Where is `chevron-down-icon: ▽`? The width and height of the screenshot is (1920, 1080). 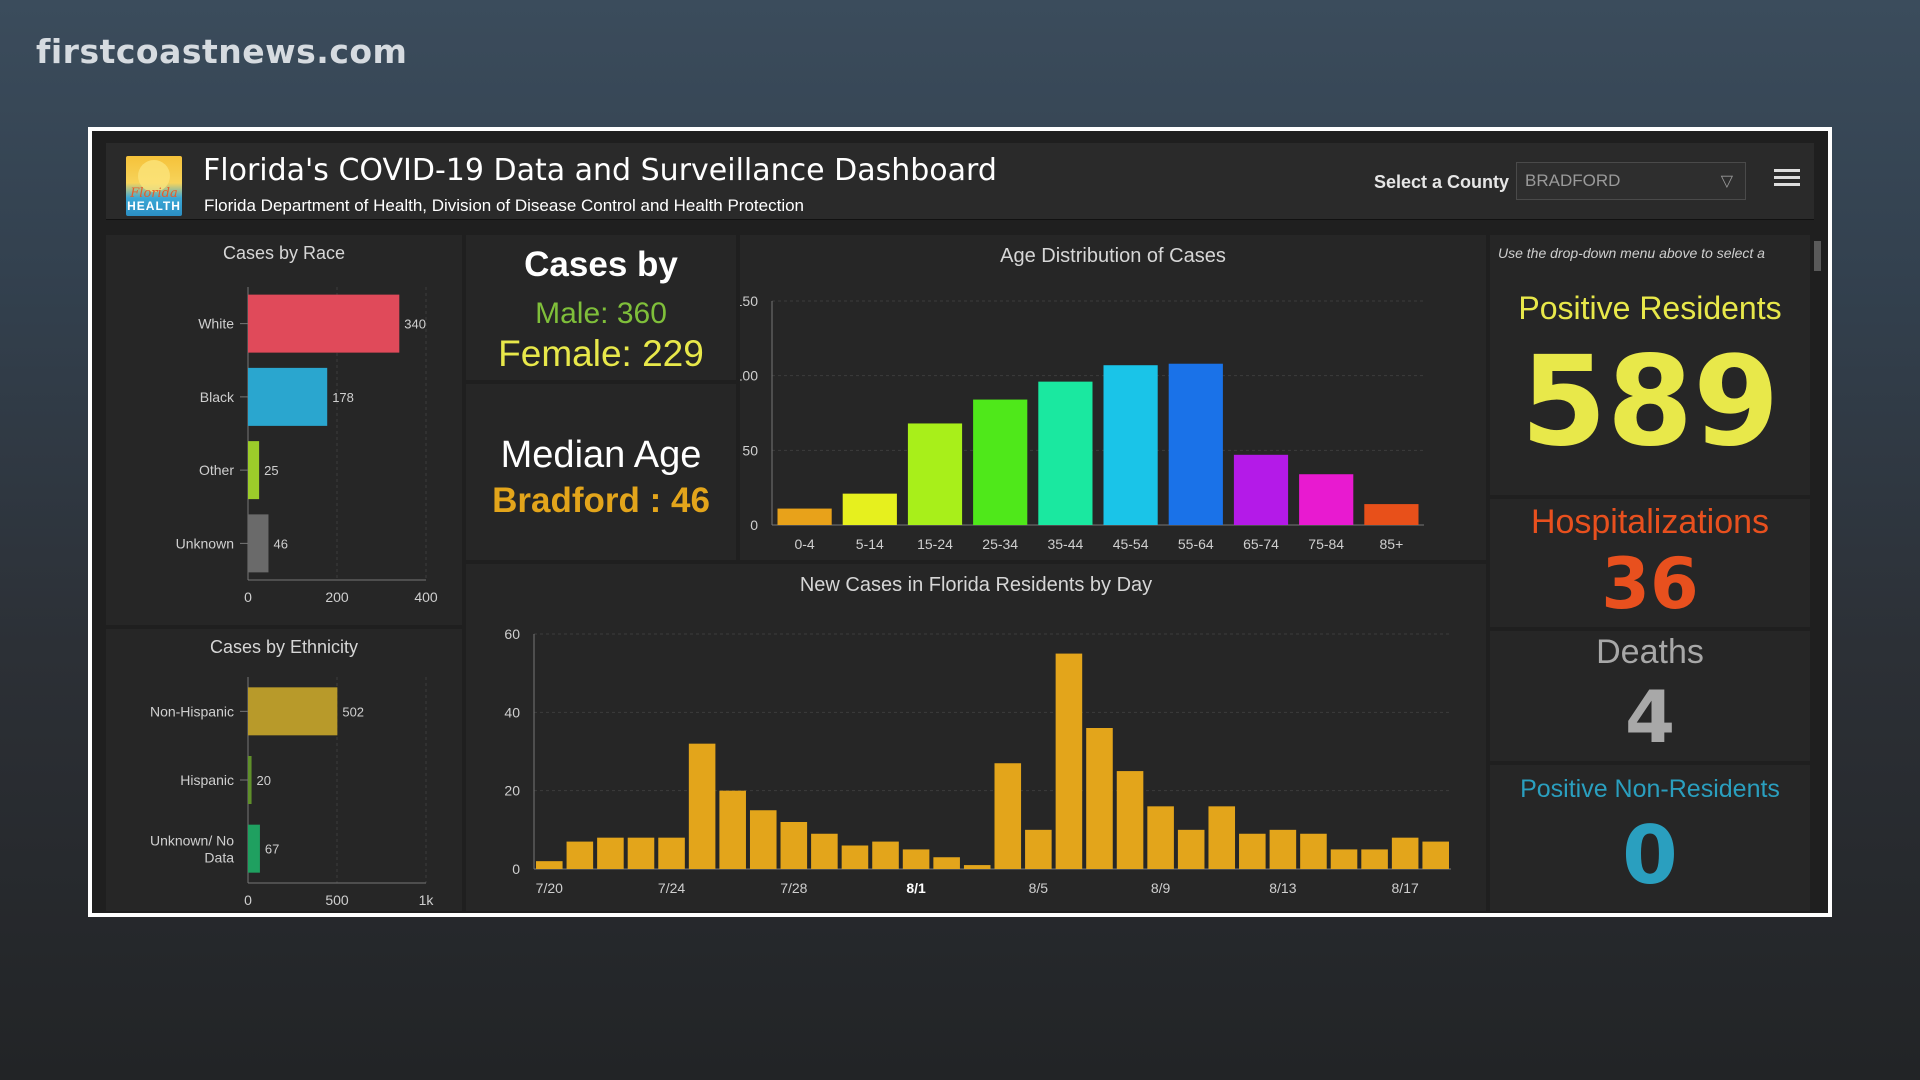 chevron-down-icon: ▽ is located at coordinates (1726, 181).